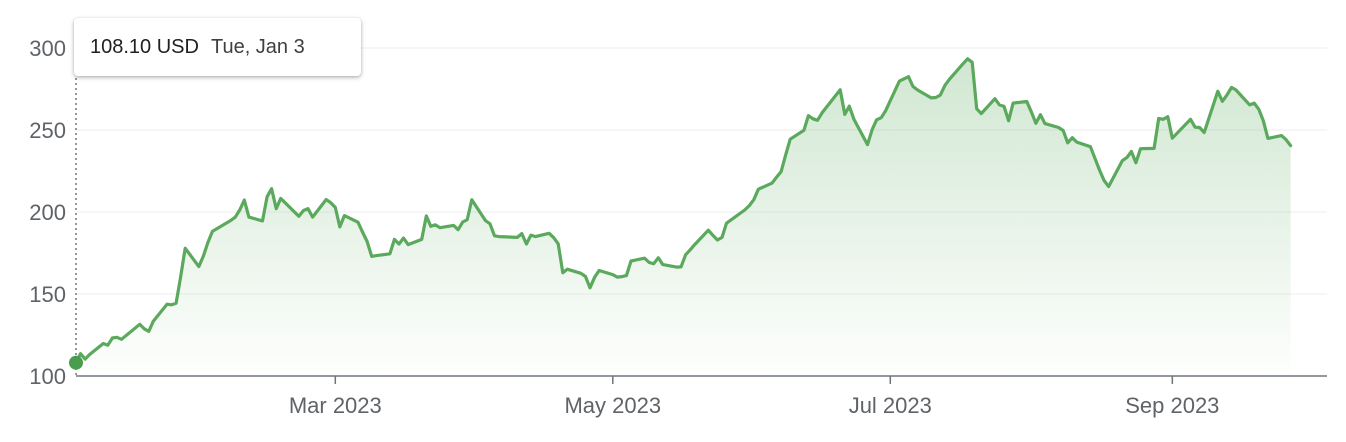 The image size is (1346, 442). What do you see at coordinates (335, 405) in the screenshot?
I see `x-tick-label: Mar 2023` at bounding box center [335, 405].